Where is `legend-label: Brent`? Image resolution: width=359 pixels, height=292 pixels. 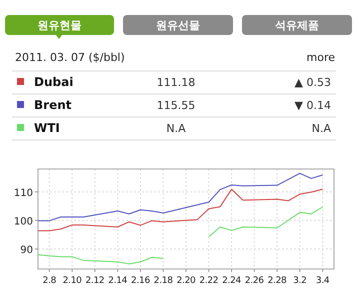
legend-label: Brent is located at coordinates (53, 105).